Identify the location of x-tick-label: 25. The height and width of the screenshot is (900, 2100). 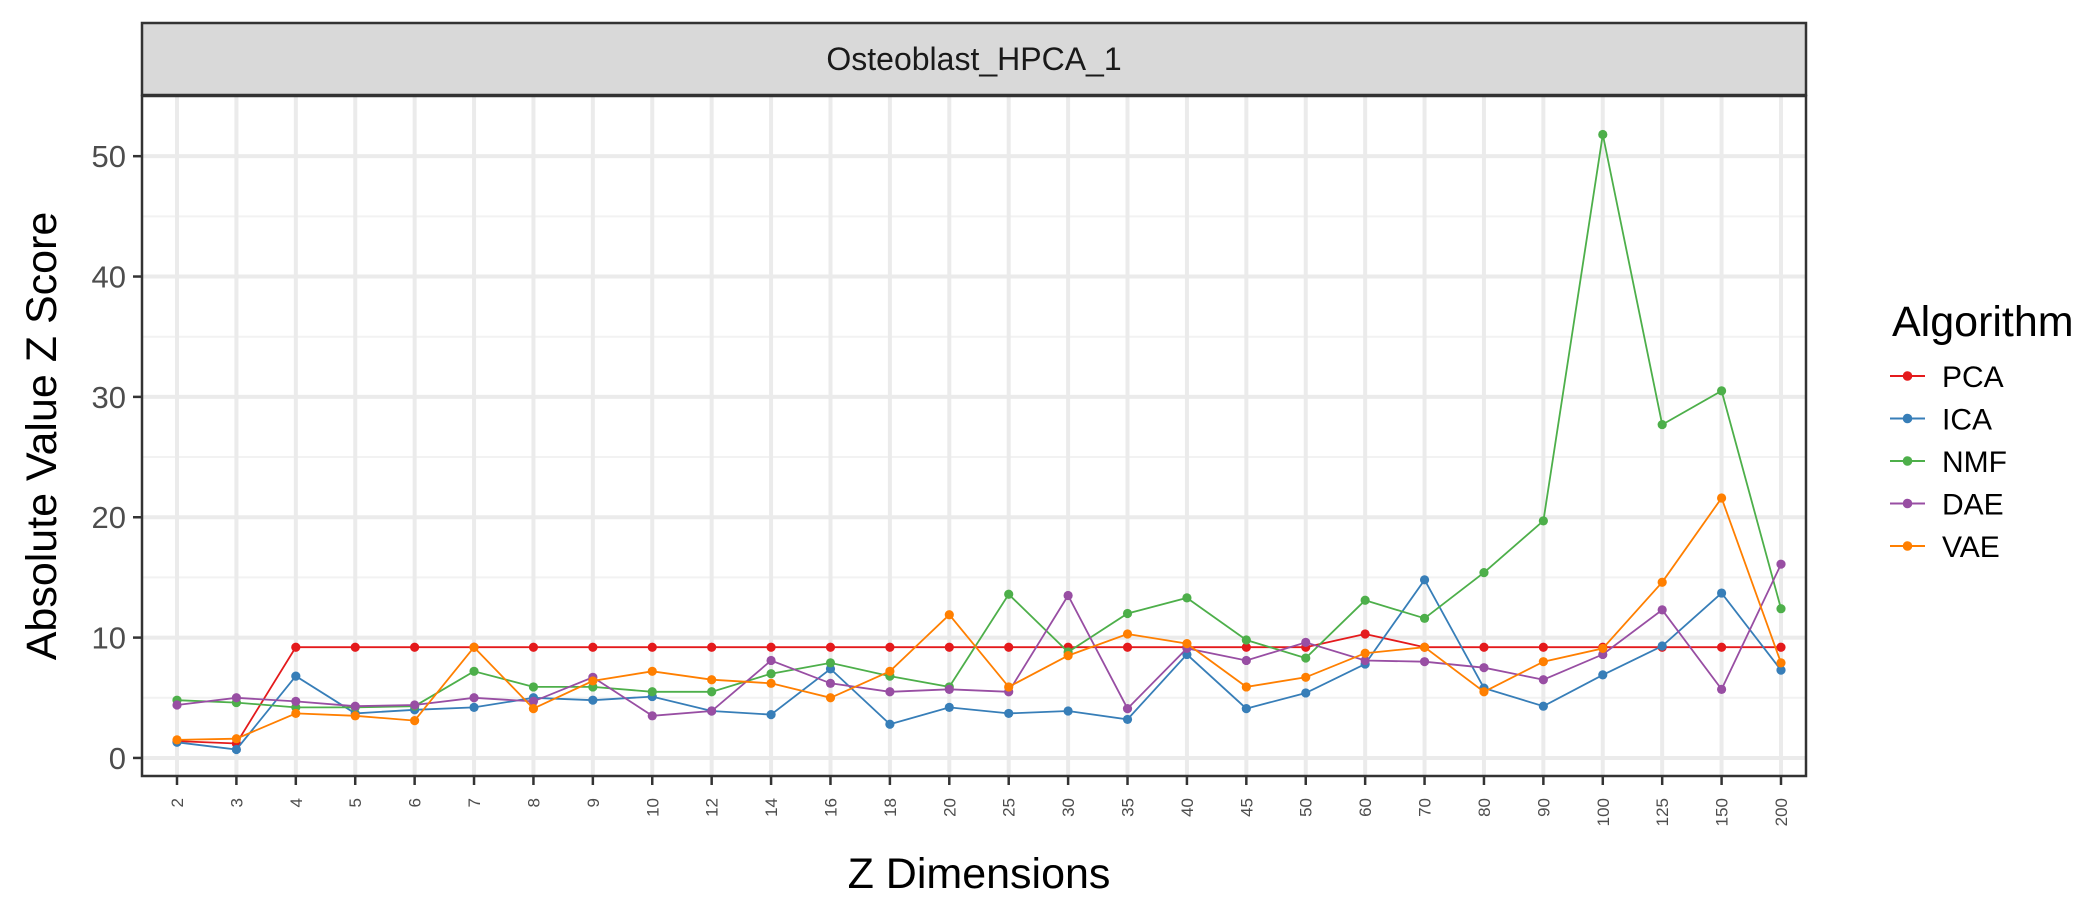
(1009, 807).